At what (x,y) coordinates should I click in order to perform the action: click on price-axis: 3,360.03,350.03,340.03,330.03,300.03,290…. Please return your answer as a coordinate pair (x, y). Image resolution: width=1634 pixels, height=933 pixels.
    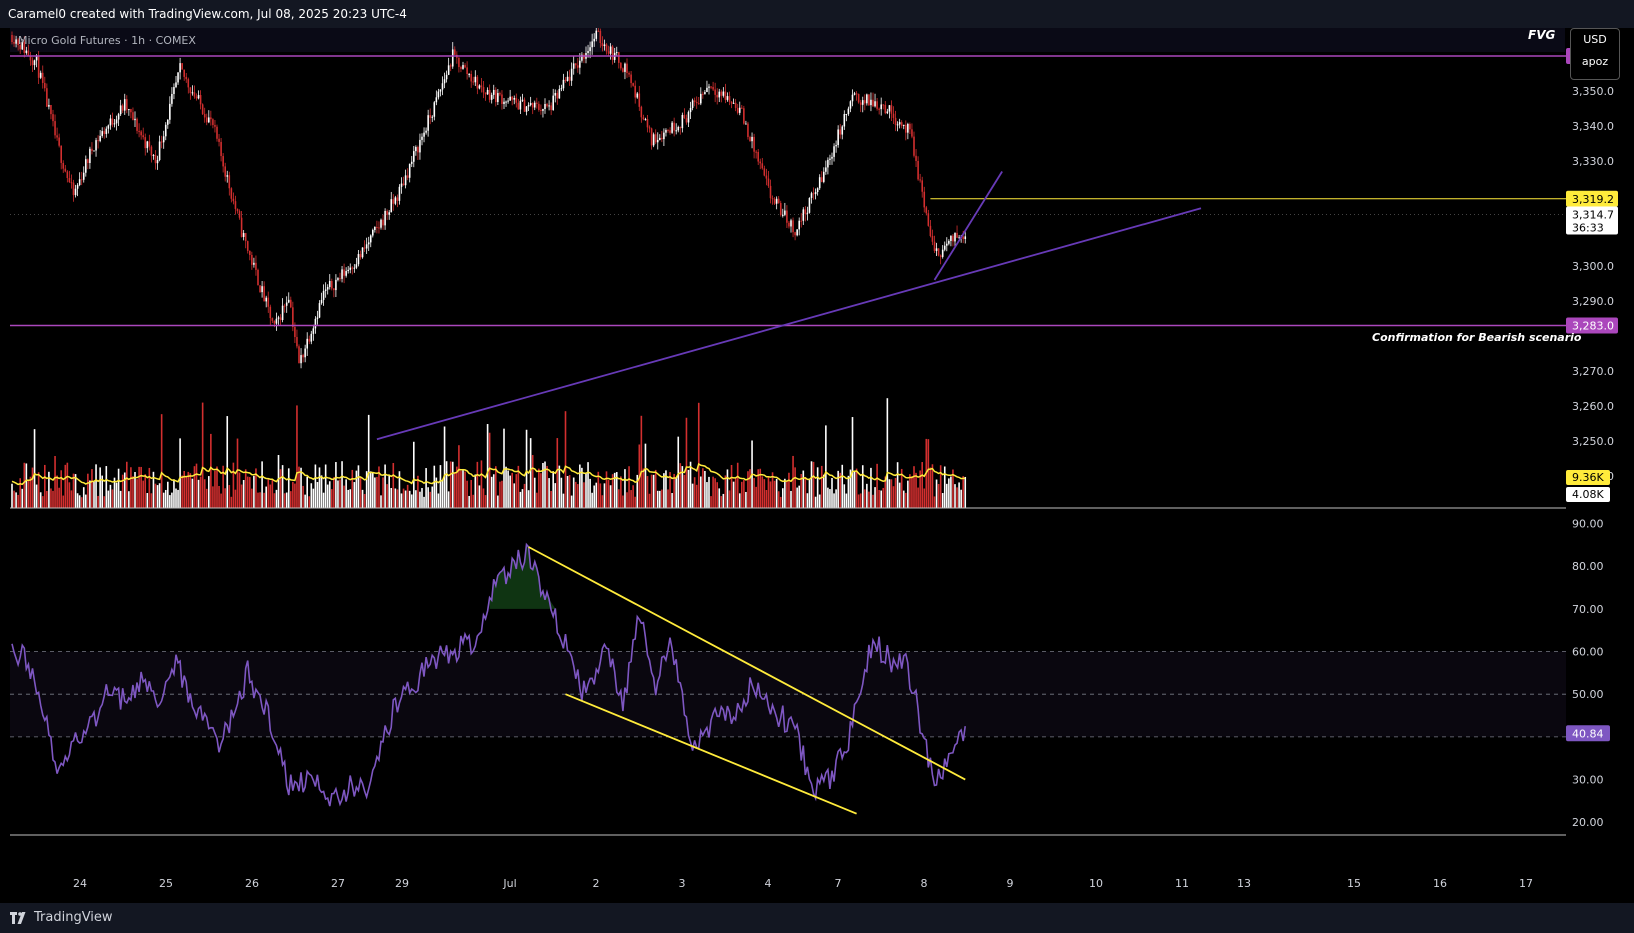
    Looking at the image, I should click on (1593, 266).